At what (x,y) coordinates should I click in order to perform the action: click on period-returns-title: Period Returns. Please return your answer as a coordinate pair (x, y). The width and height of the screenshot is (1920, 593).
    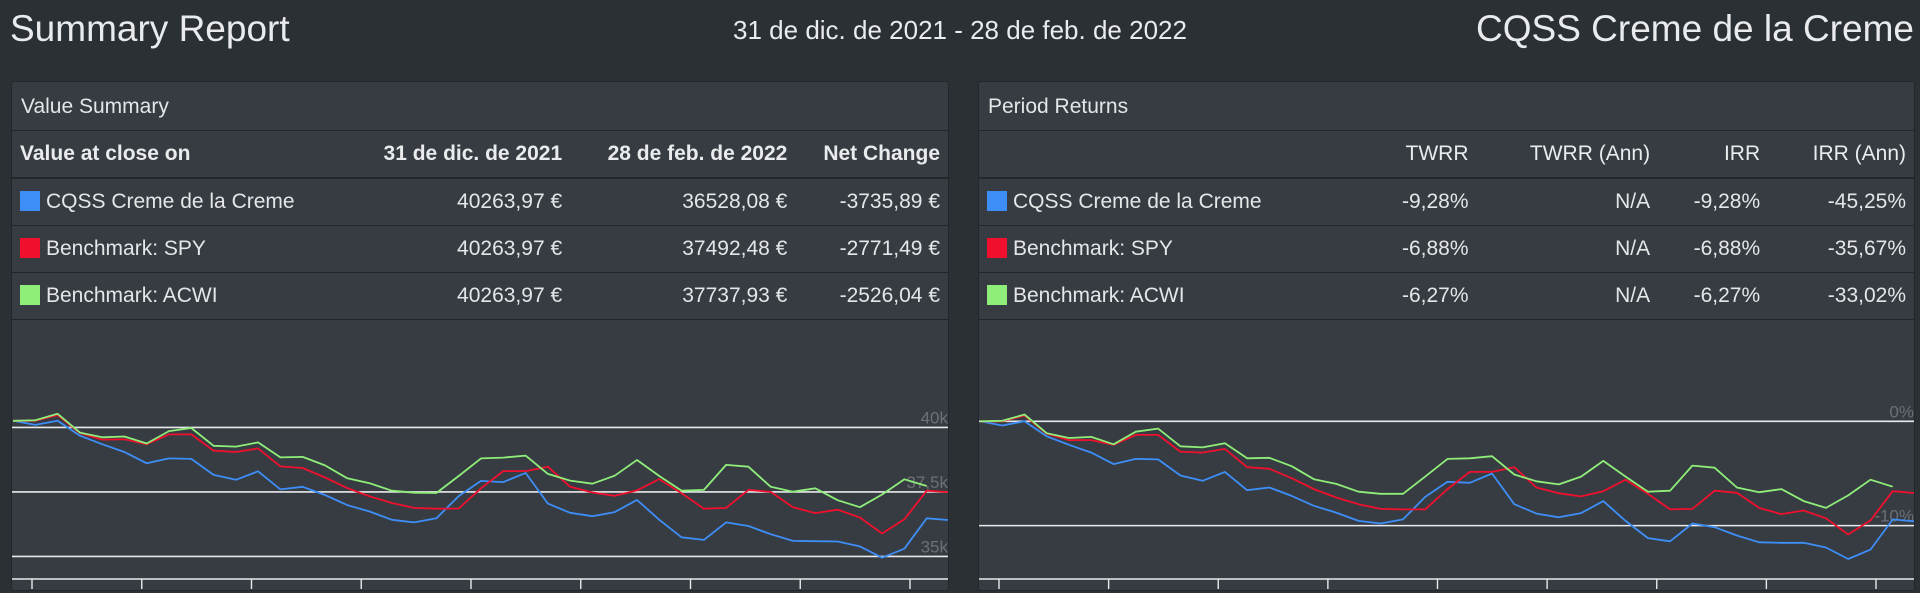
    Looking at the image, I should click on (1446, 106).